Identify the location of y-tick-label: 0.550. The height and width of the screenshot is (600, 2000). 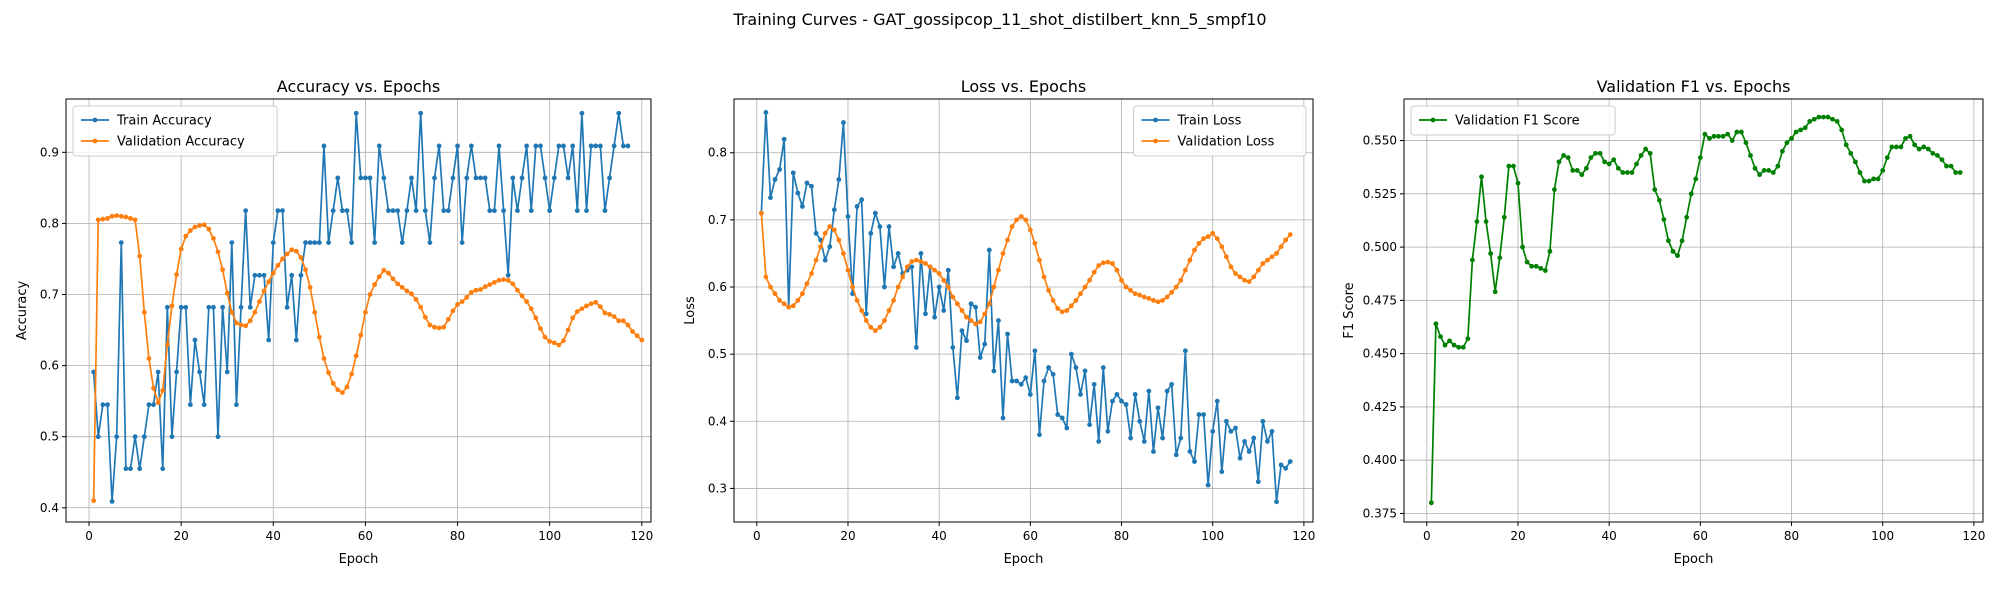
(1380, 141).